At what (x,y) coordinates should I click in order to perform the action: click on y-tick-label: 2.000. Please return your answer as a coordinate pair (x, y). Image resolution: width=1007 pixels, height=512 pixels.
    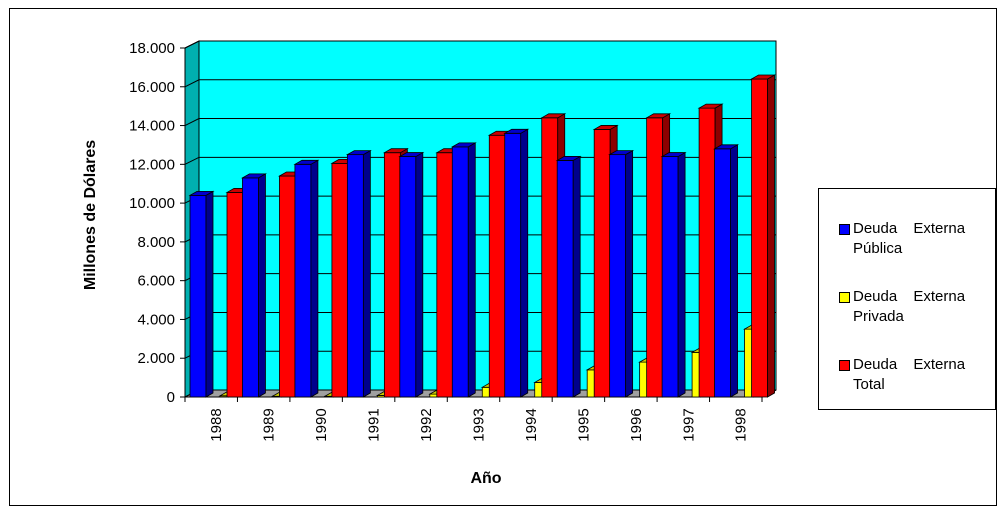
    Looking at the image, I should click on (156, 358).